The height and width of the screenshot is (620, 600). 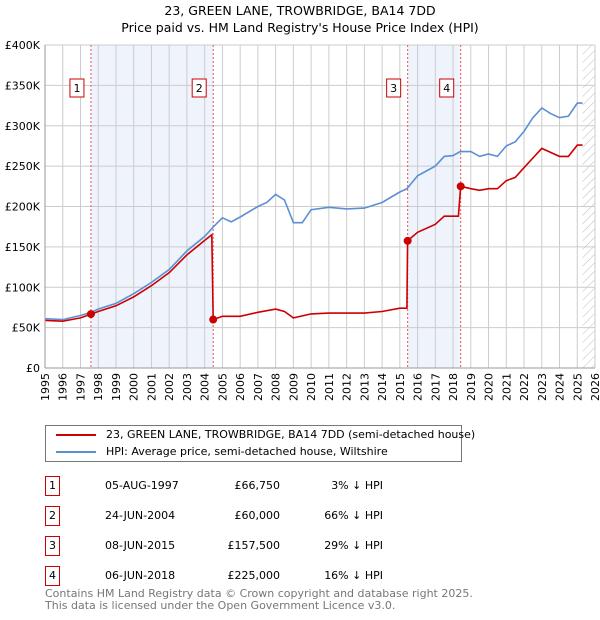 I want to click on sale-row: 3 08-JUN-2015 £157,500 29% ↓ HPI, so click(x=245, y=546).